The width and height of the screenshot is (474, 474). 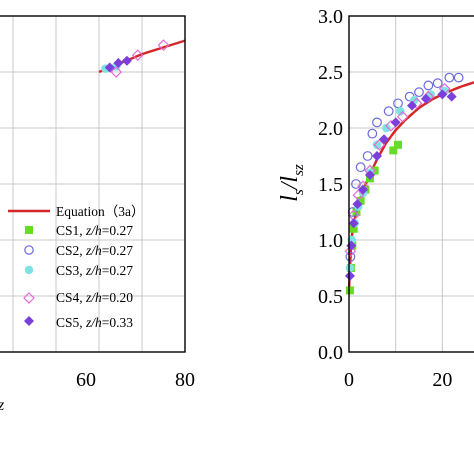 I want to click on right-equation-line-overlay, so click(x=410, y=186).